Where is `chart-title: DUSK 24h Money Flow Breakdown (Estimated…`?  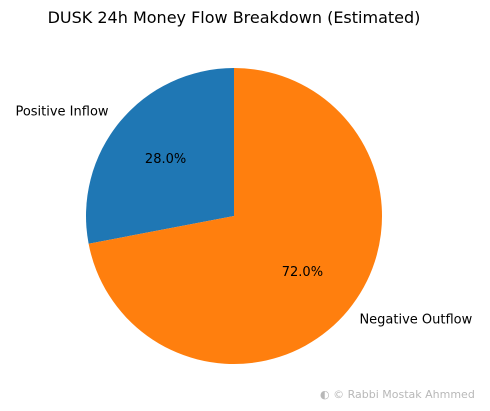 chart-title: DUSK 24h Money Flow Breakdown (Estimated… is located at coordinates (234, 17).